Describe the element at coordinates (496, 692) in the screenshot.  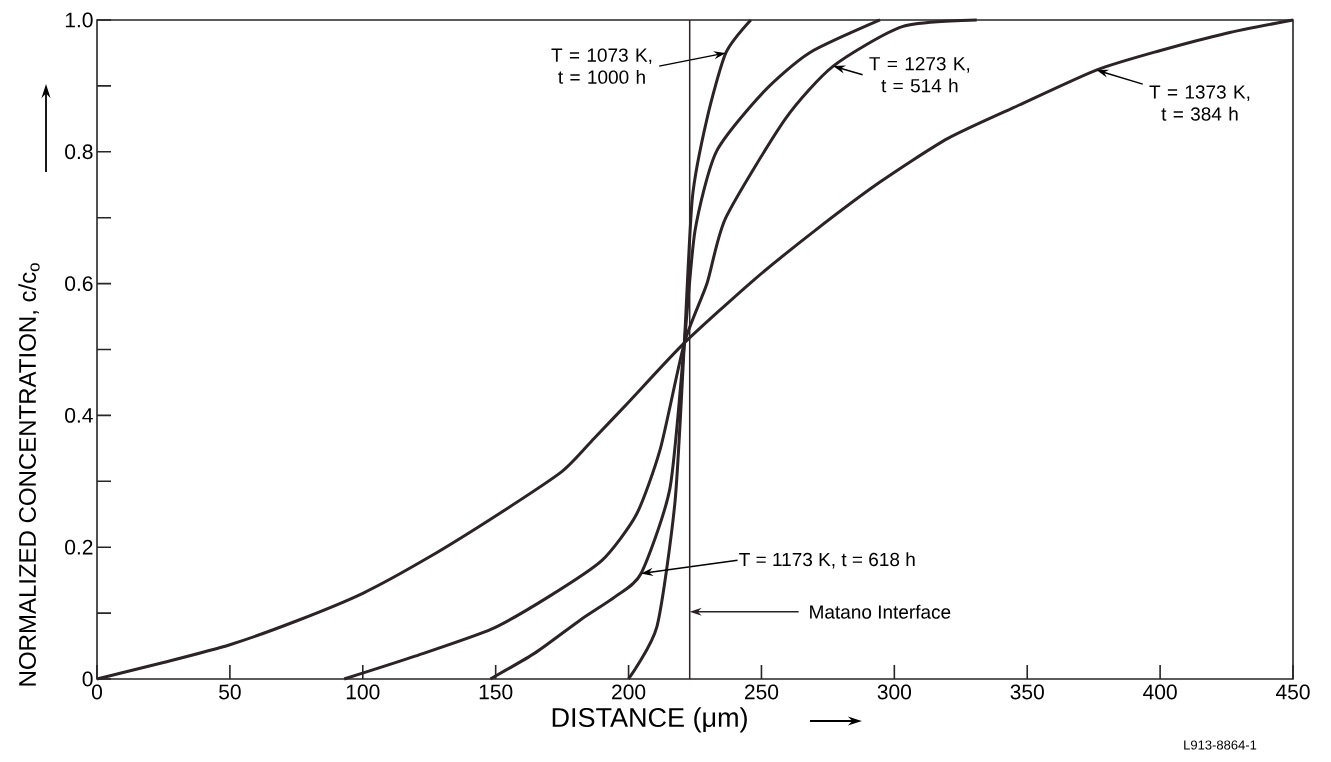
I see `x-tick-label: 150` at that location.